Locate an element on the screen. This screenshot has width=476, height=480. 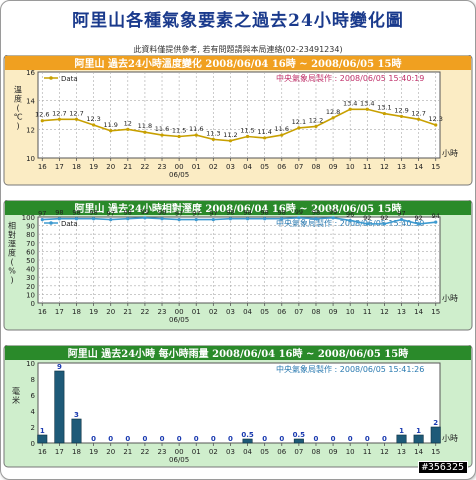
y-axis-label-char: ( is located at coordinates (17, 108).